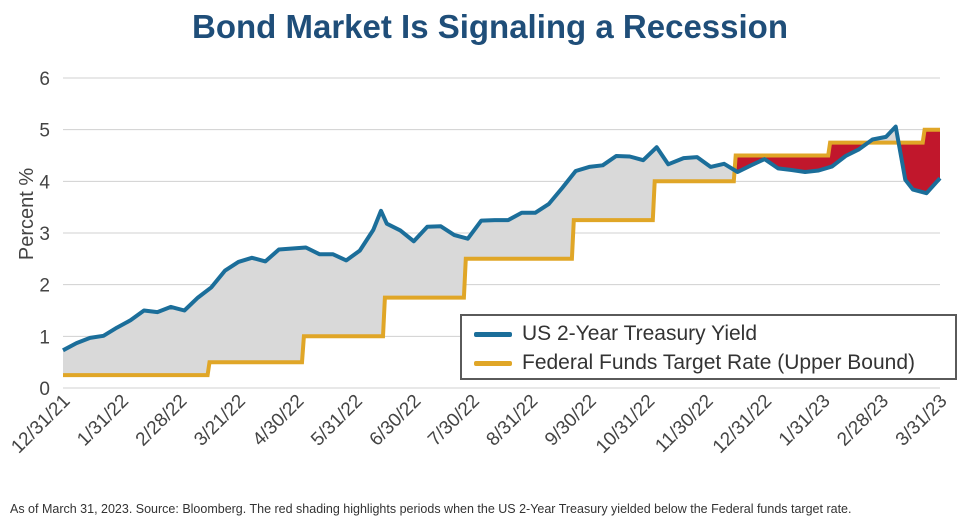  I want to click on x-tick-label: 2/28/23, so click(863, 421).